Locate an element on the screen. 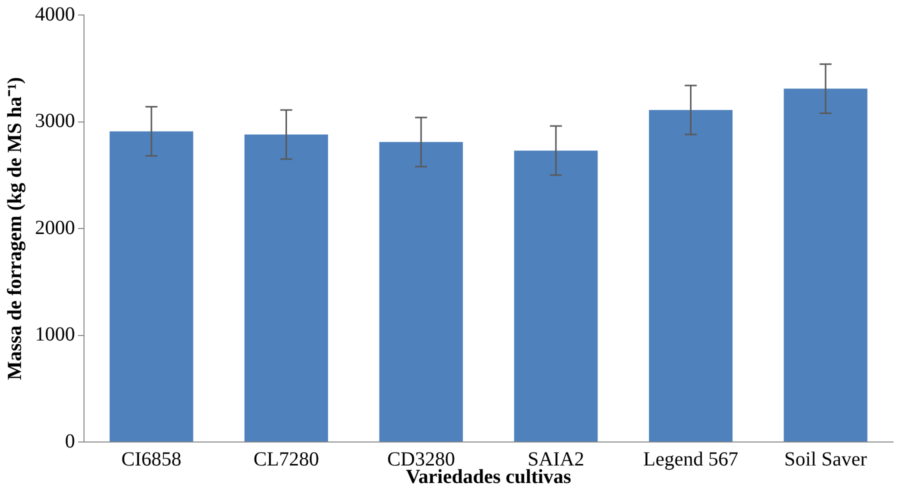 The width and height of the screenshot is (901, 494). x-tick-label: CL7280 is located at coordinates (286, 459).